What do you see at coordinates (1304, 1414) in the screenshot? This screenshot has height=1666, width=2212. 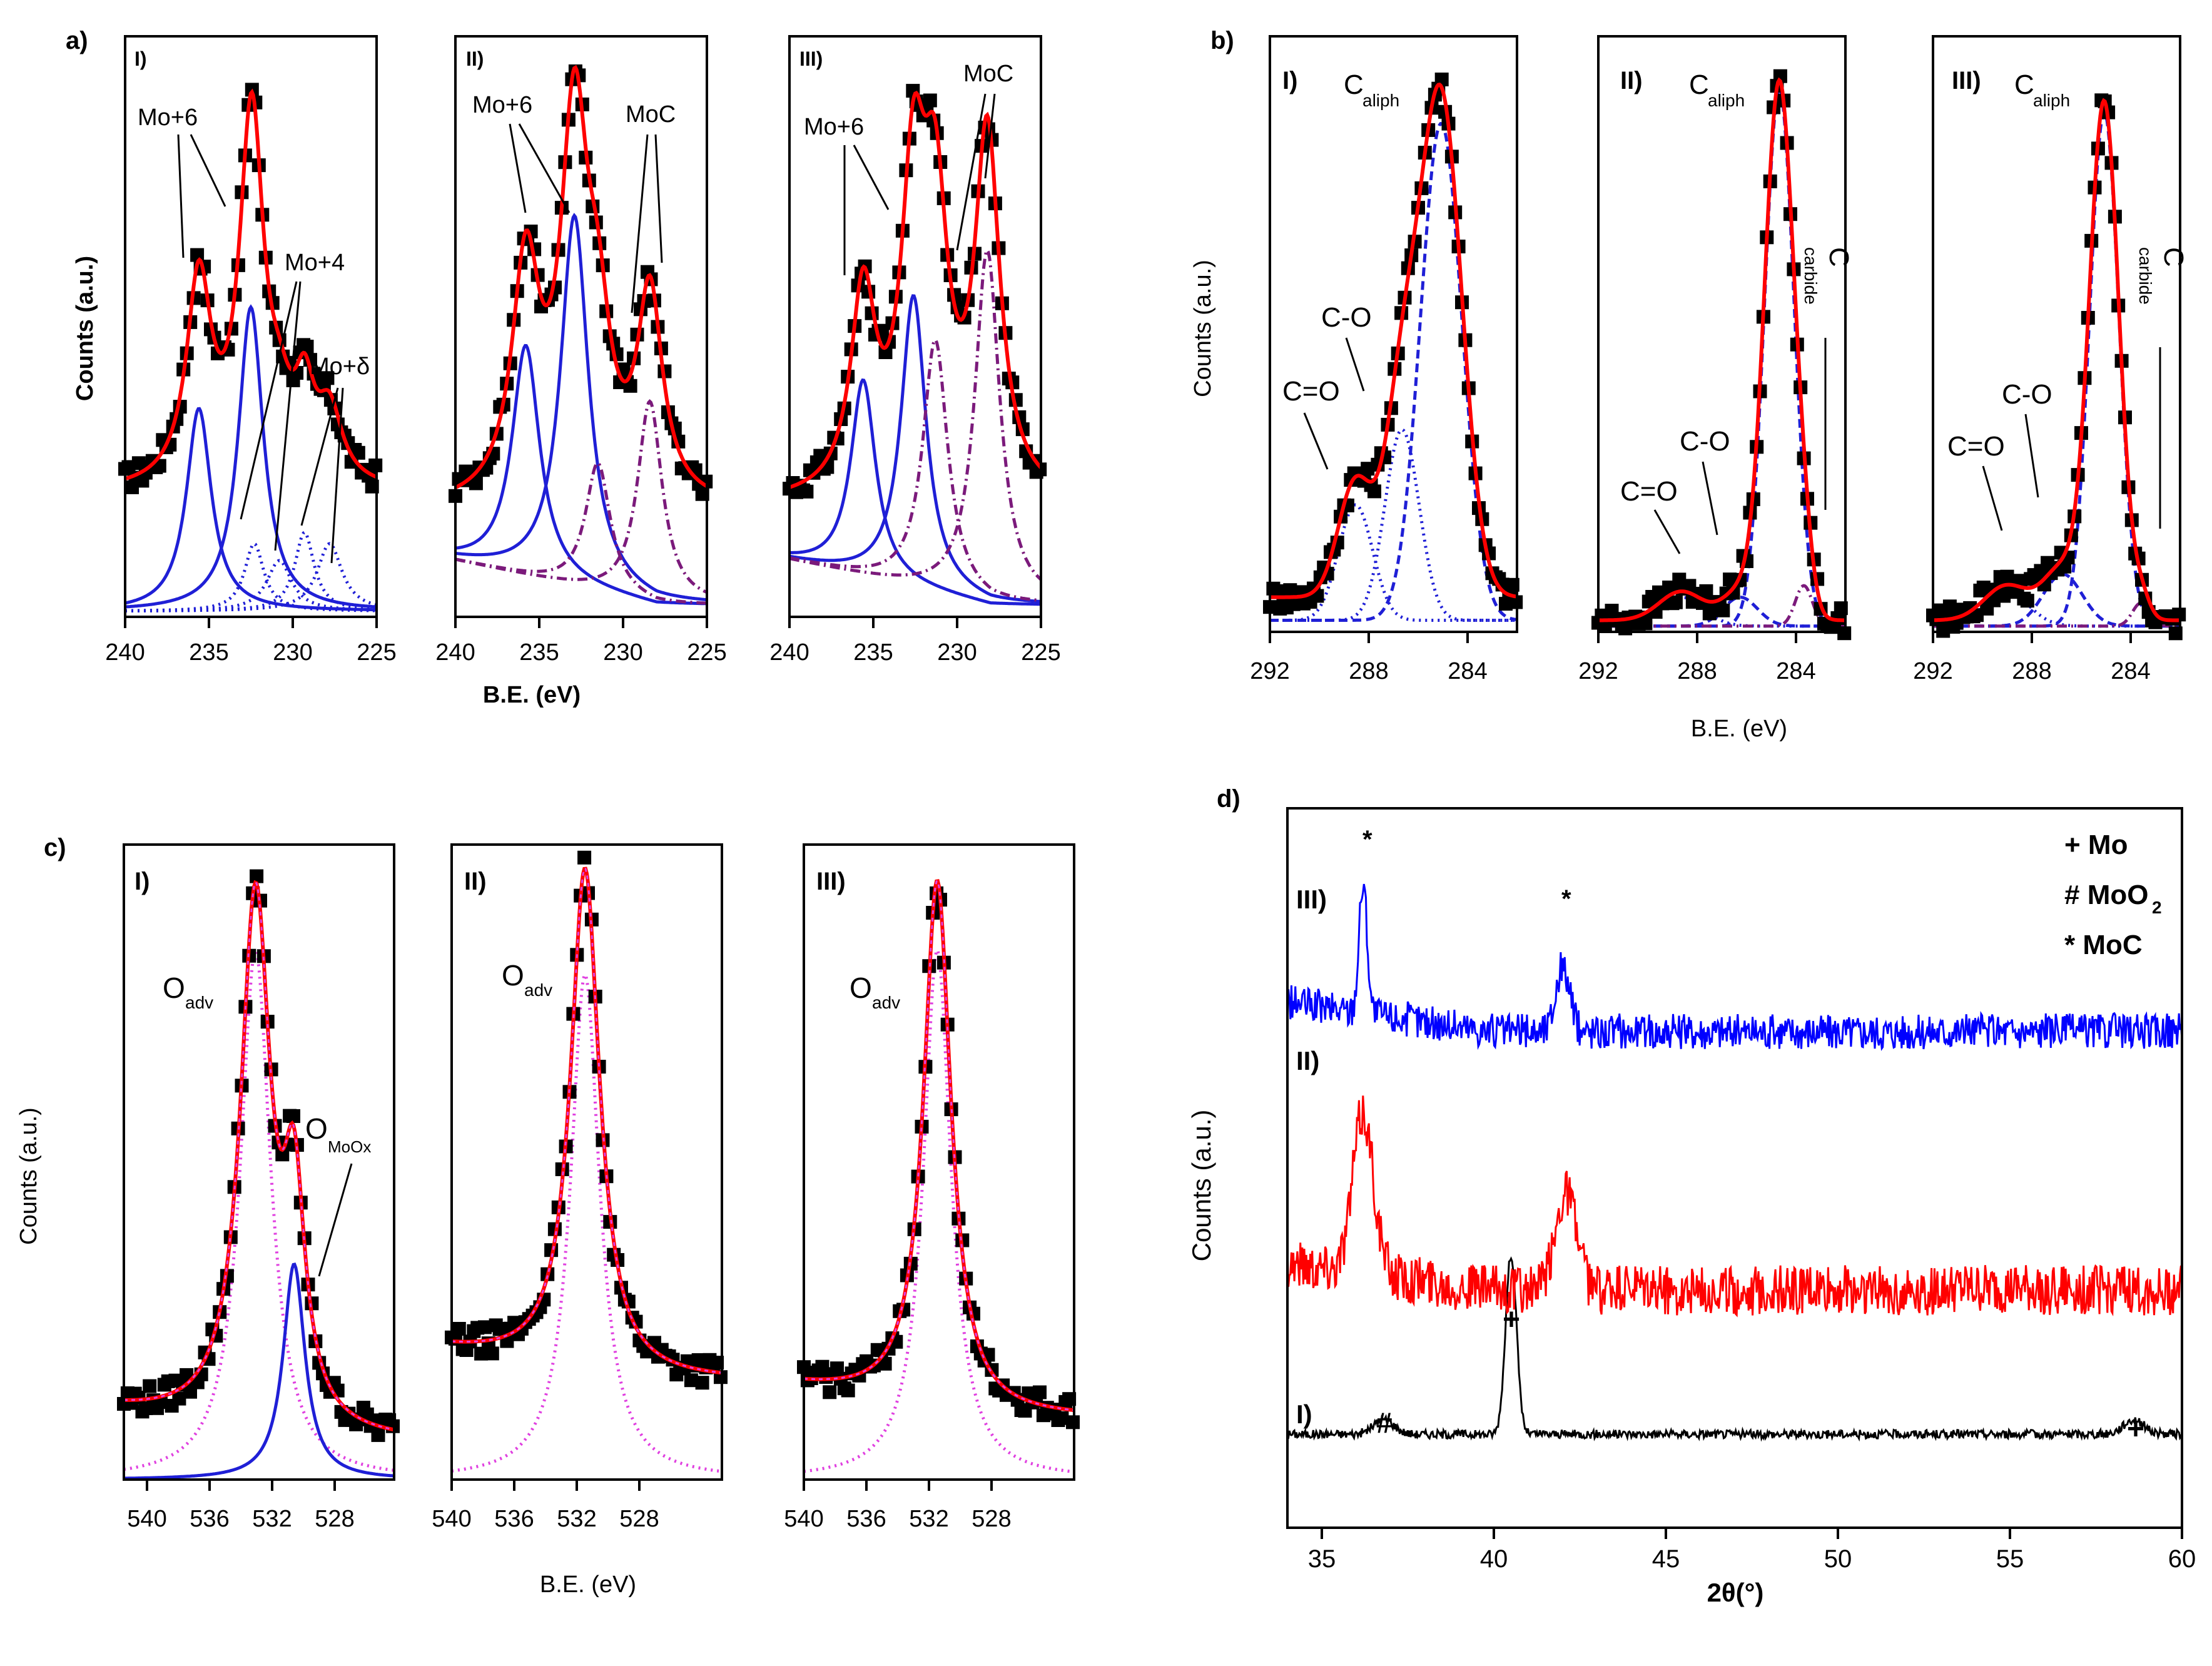 I see `trace-label-i: I)` at bounding box center [1304, 1414].